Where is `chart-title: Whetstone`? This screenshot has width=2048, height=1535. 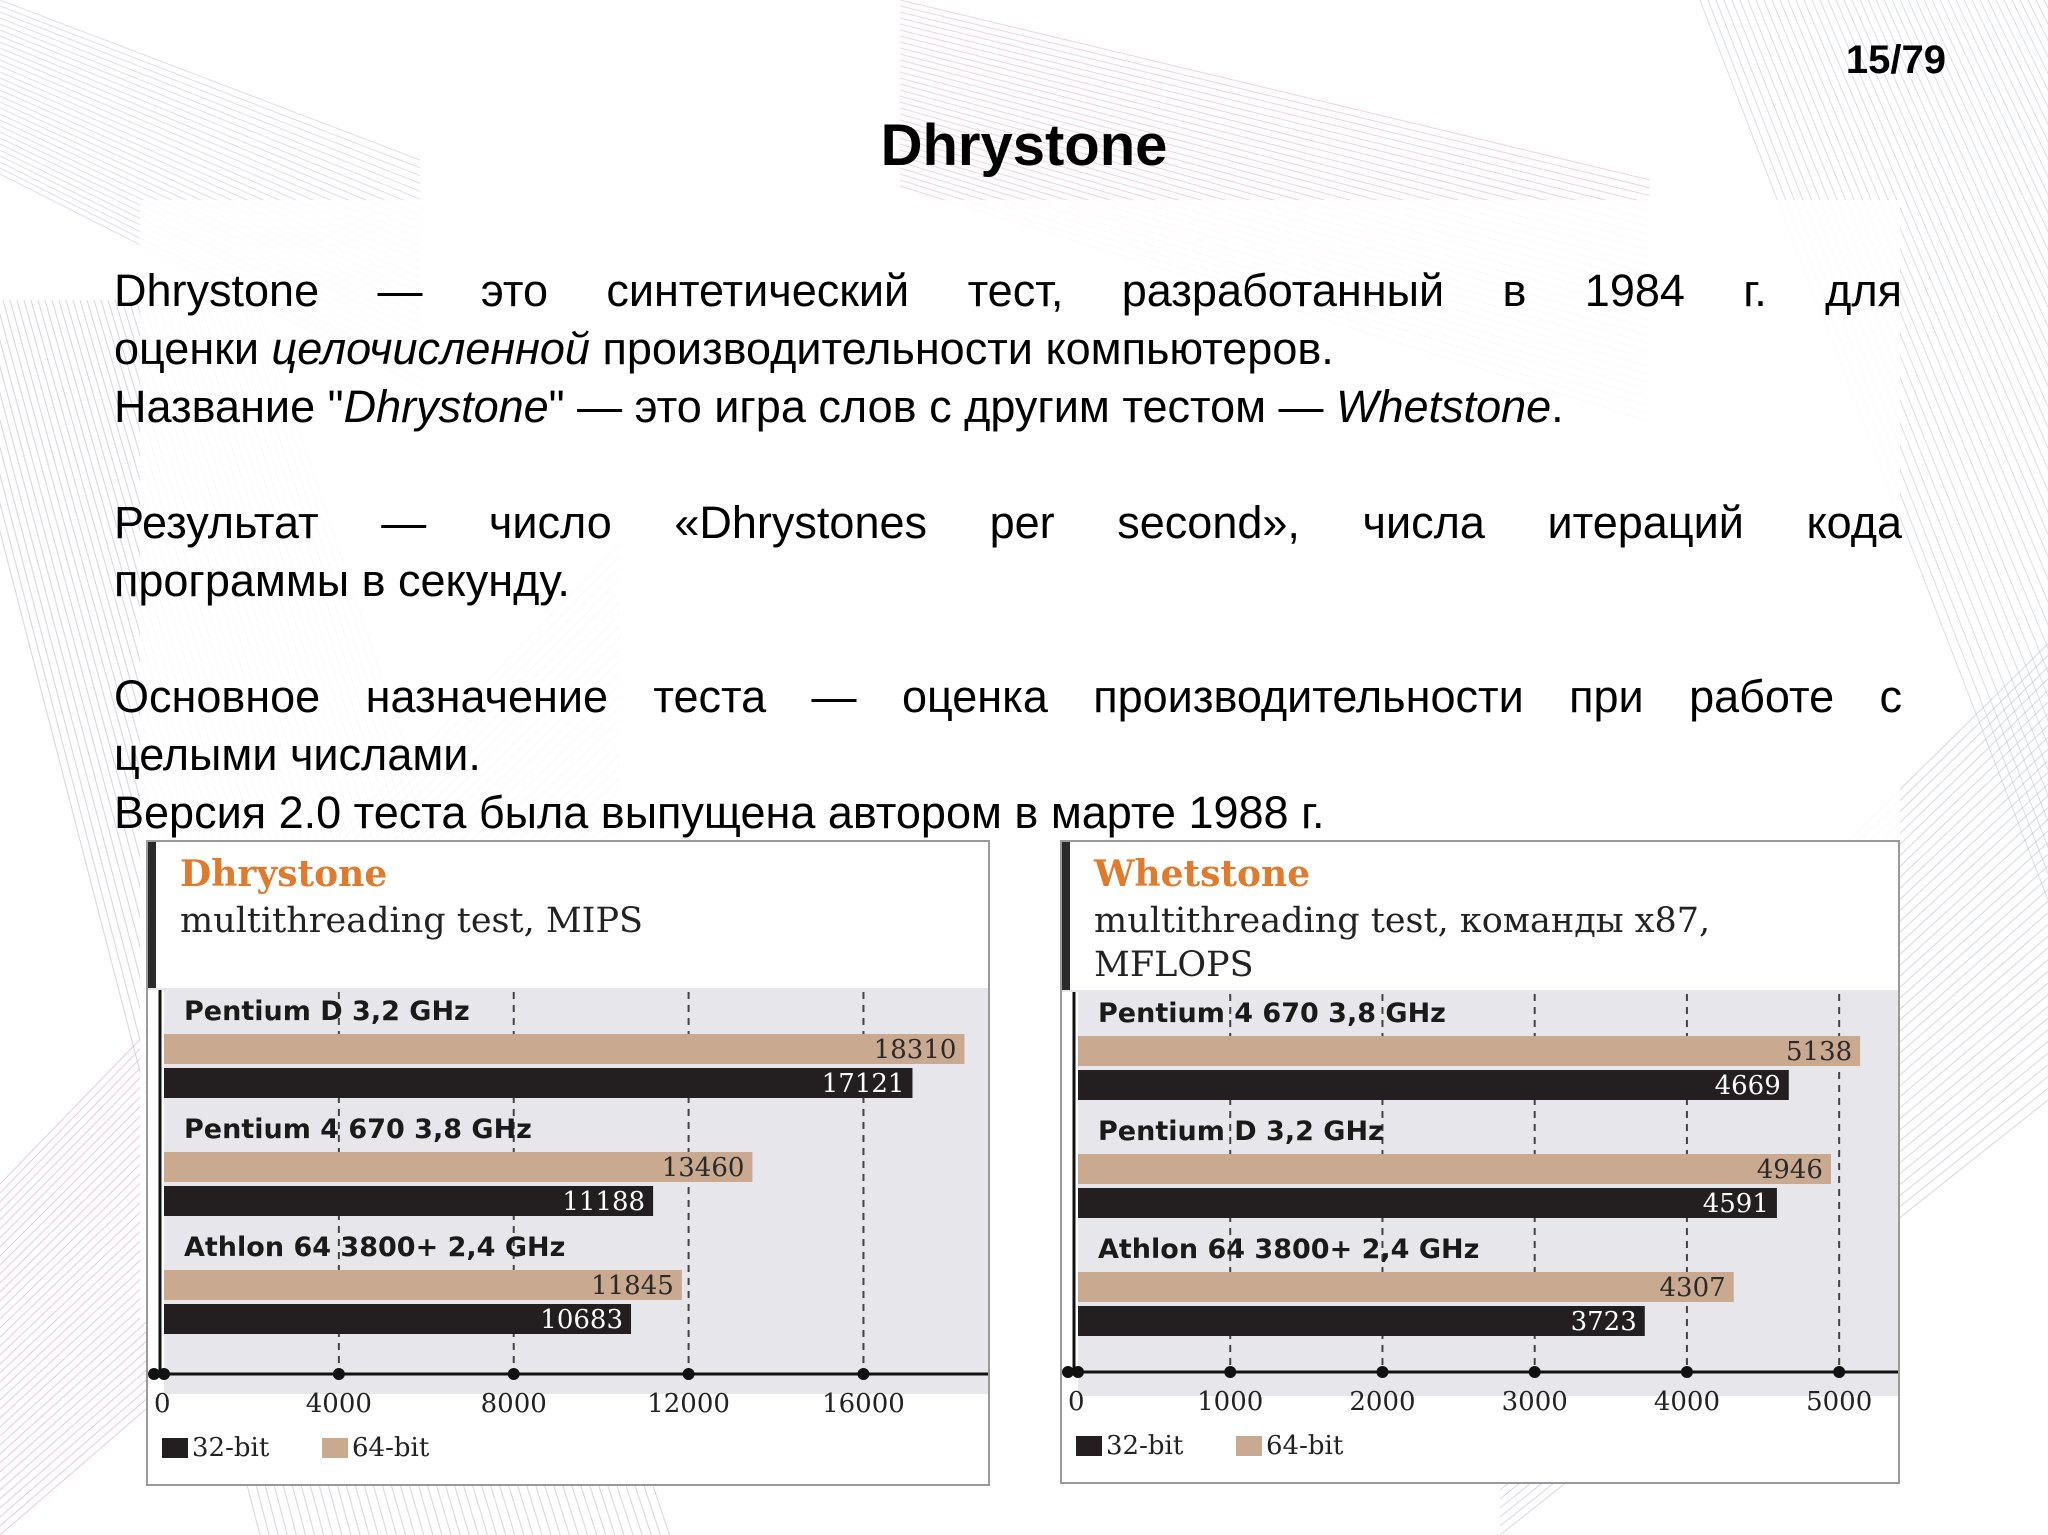 chart-title: Whetstone is located at coordinates (1201, 874).